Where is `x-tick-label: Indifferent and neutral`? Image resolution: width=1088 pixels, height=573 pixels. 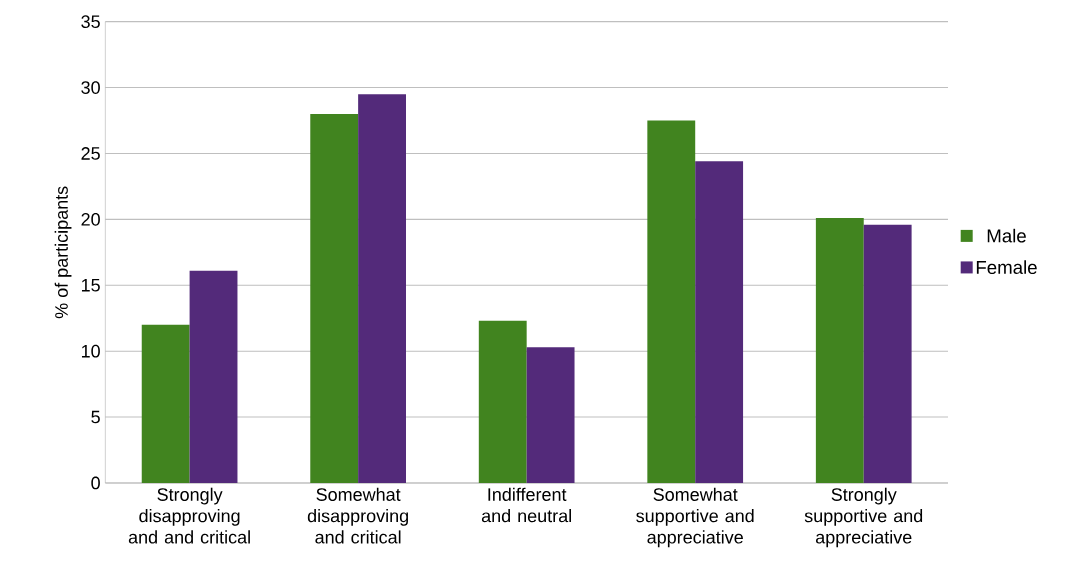
x-tick-label: Indifferent and neutral is located at coordinates (526, 505).